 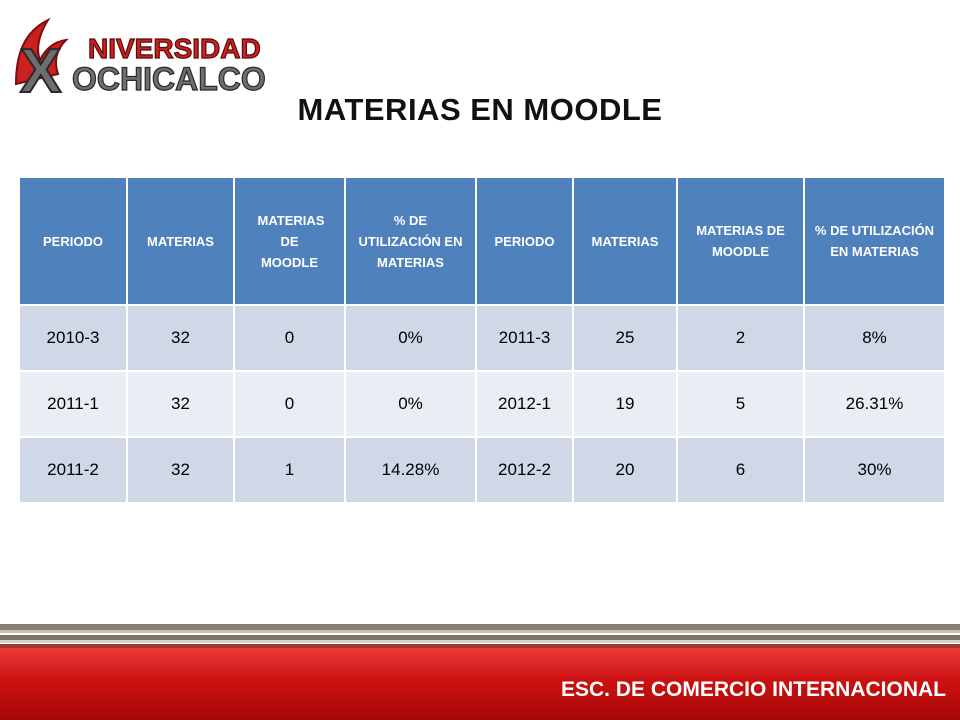 What do you see at coordinates (73, 338) in the screenshot?
I see `table-cell: 2010-3` at bounding box center [73, 338].